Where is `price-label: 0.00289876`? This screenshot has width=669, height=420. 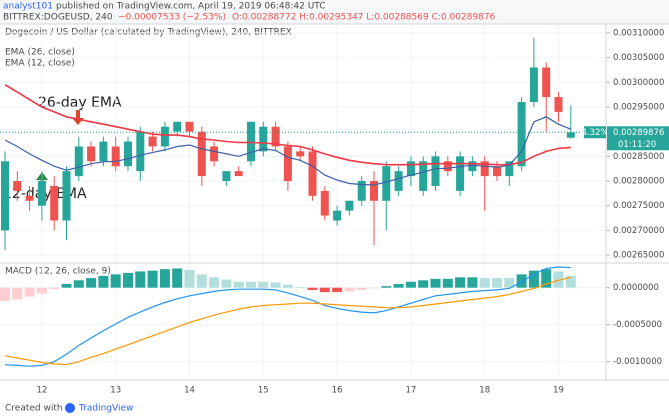
price-label: 0.00289876 is located at coordinates (638, 133).